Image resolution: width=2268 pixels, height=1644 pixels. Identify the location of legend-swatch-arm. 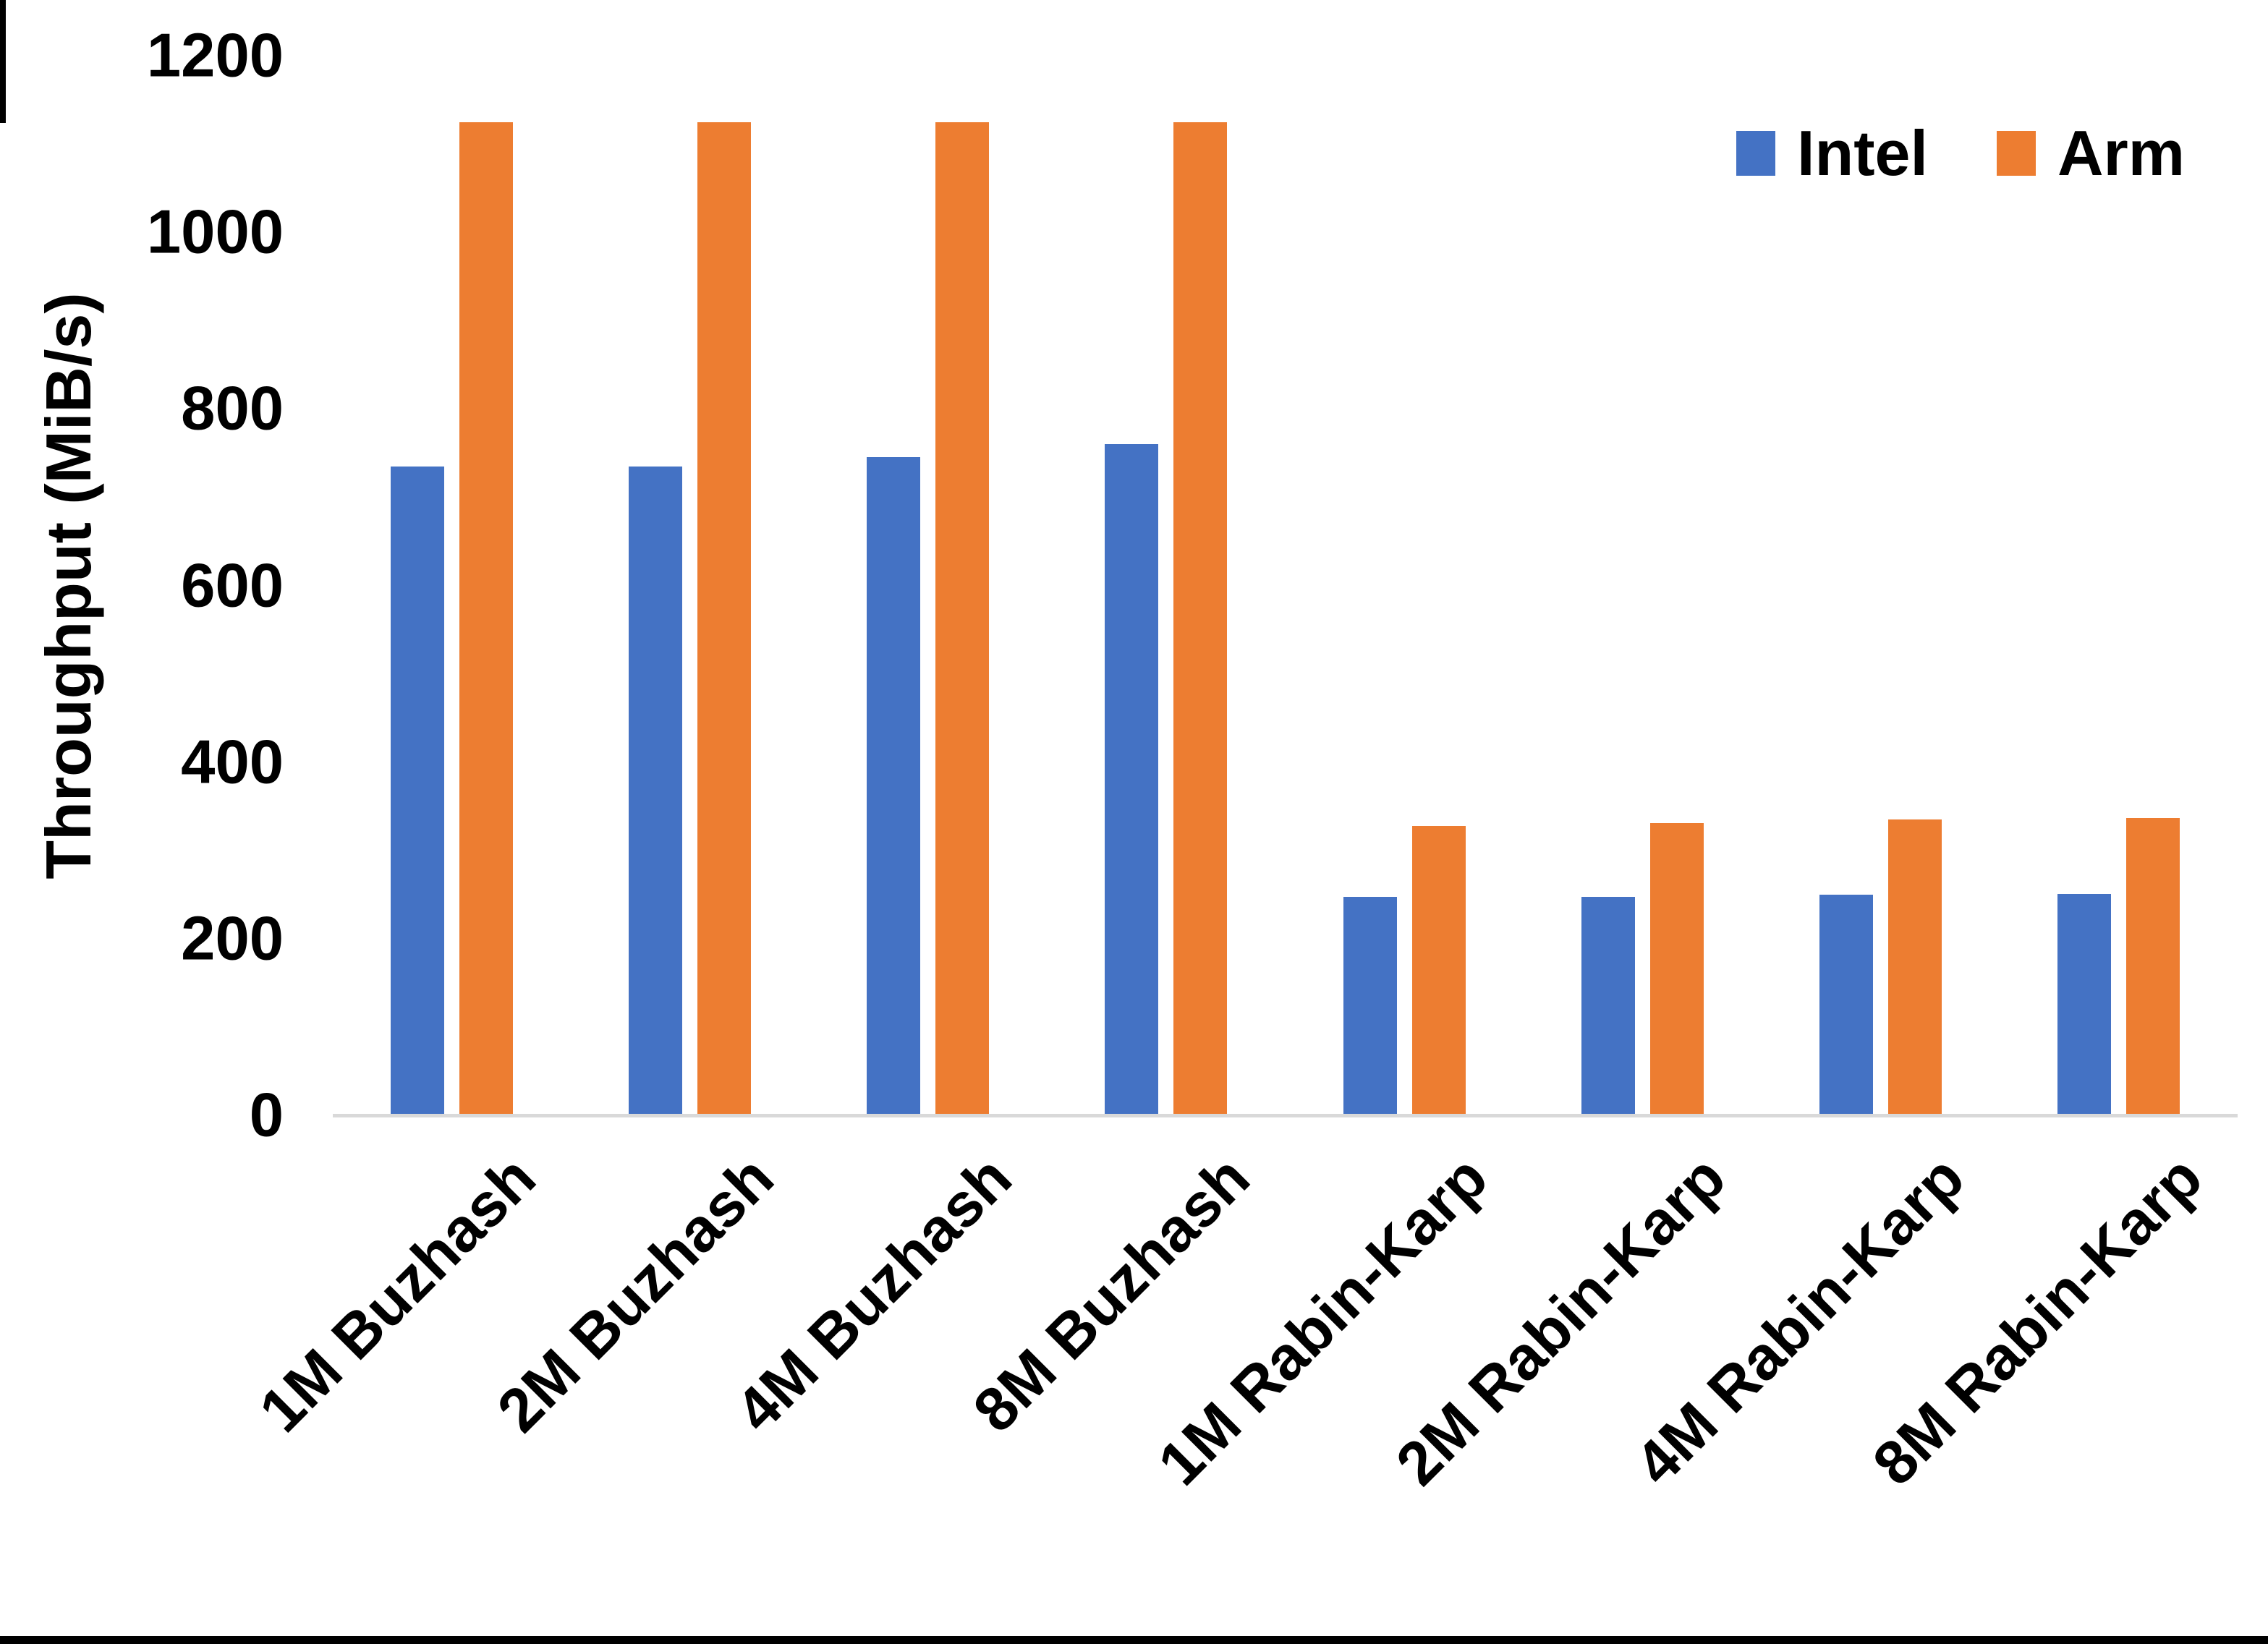
(2016, 153).